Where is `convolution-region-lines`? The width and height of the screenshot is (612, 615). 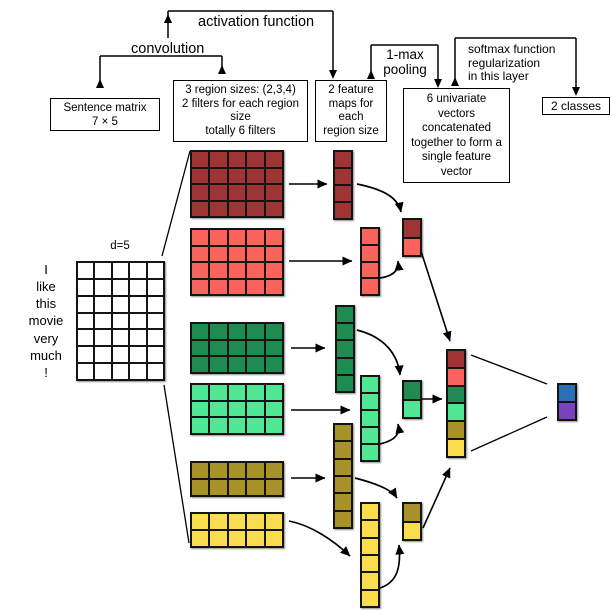
convolution-region-lines is located at coordinates (176, 347).